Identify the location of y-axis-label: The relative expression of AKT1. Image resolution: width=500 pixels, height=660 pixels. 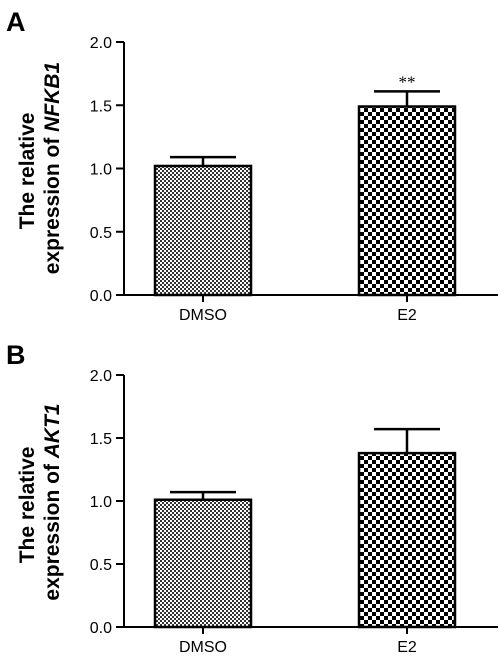
(40, 501).